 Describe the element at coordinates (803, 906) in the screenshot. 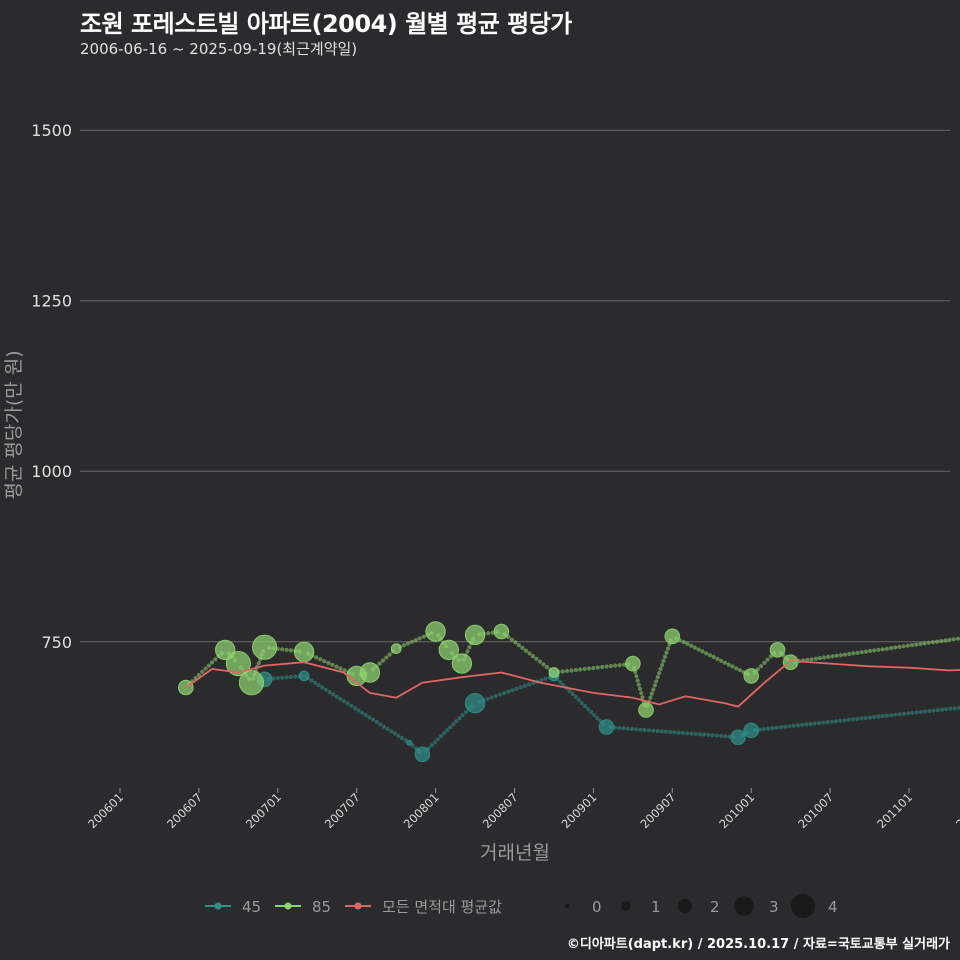

I see `legend-size-4-marker` at that location.